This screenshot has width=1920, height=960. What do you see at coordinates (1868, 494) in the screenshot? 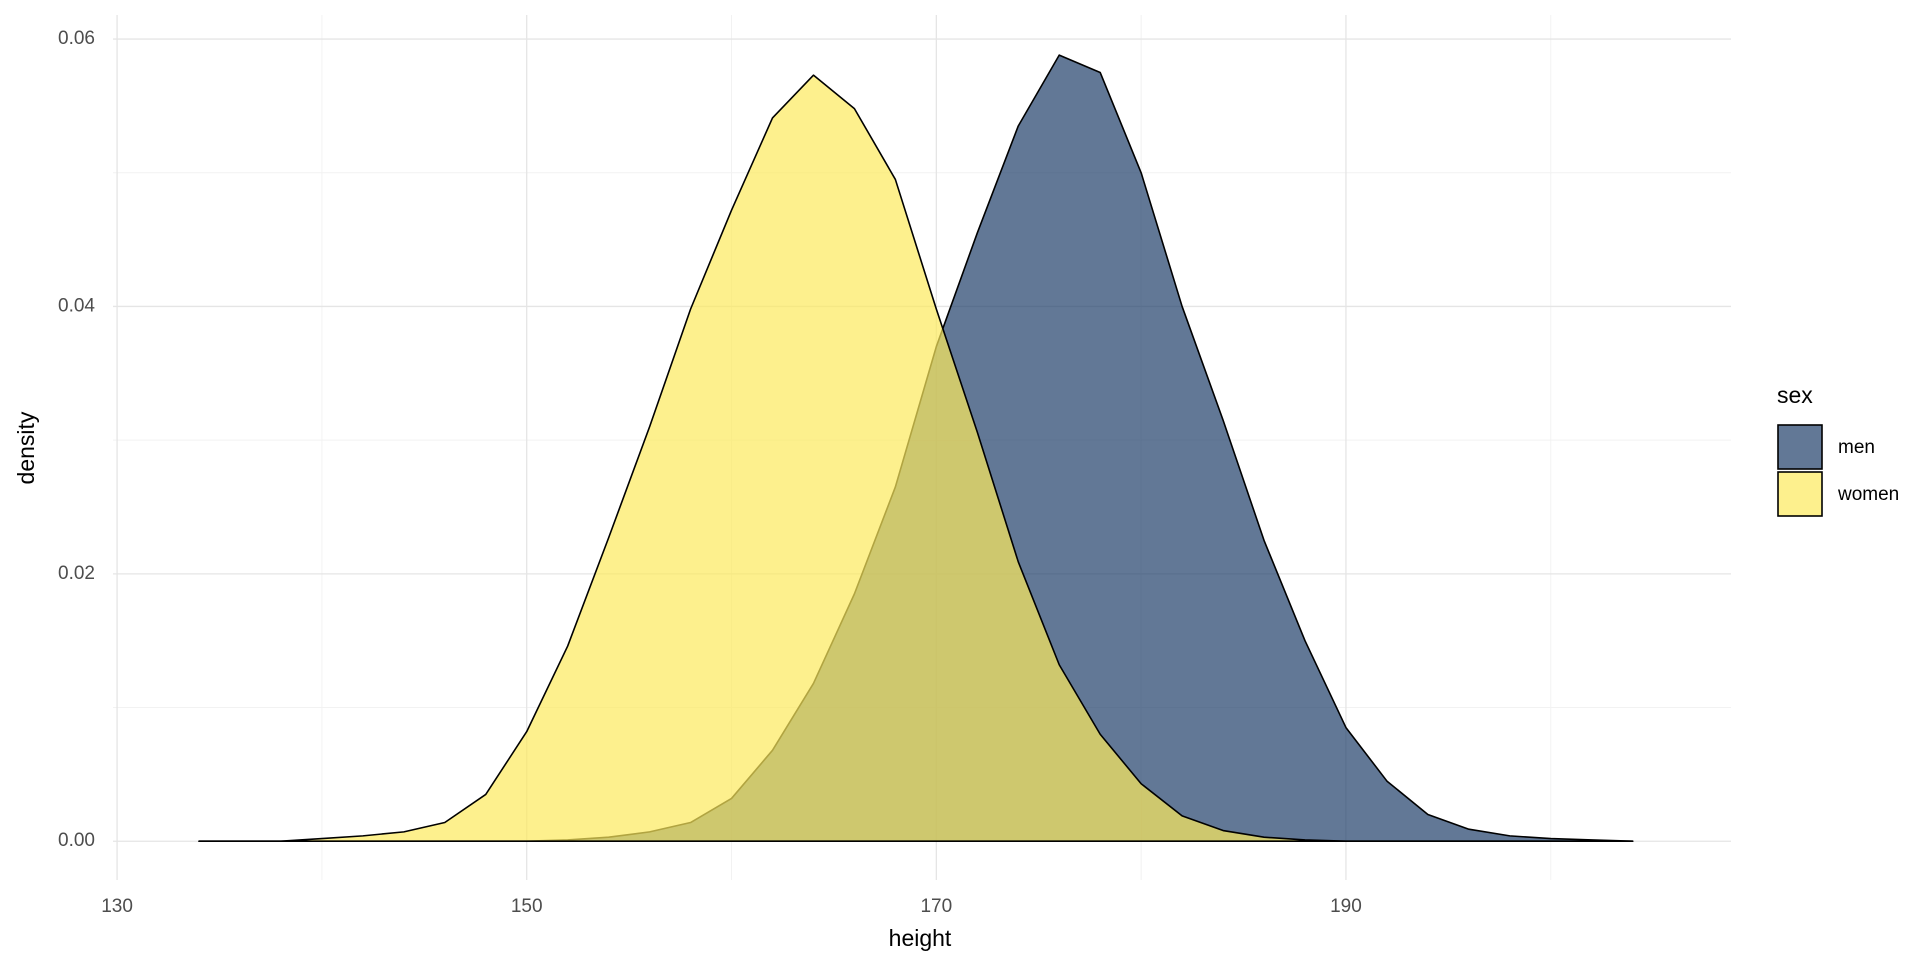
I see `legend-label: women` at bounding box center [1868, 494].